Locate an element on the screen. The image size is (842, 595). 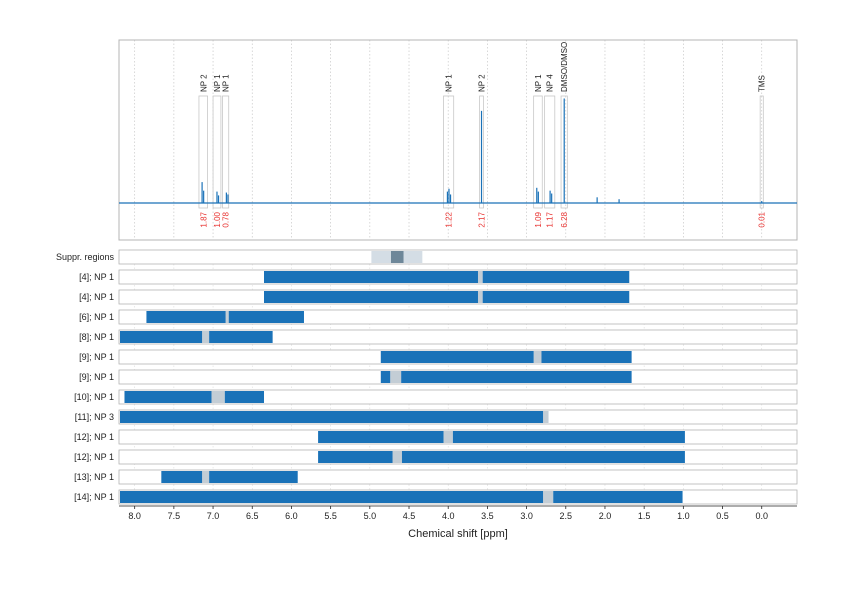
x-tick-label: 1.0 is located at coordinates (683, 516).